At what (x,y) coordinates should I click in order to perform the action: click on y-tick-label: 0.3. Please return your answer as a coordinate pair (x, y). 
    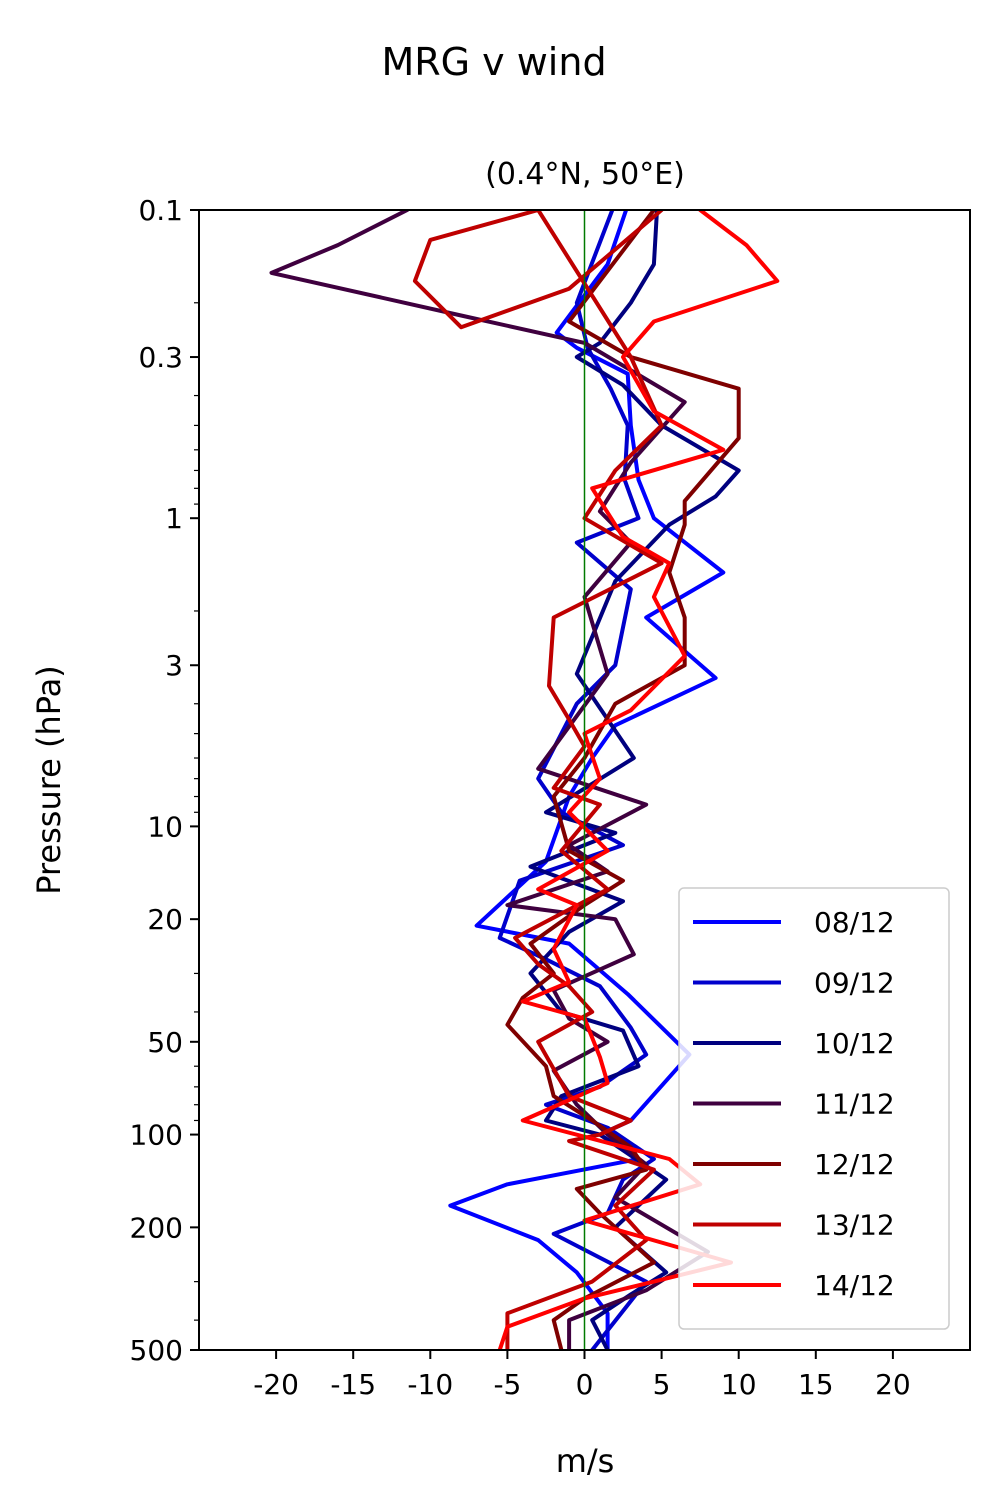
    Looking at the image, I should click on (160, 357).